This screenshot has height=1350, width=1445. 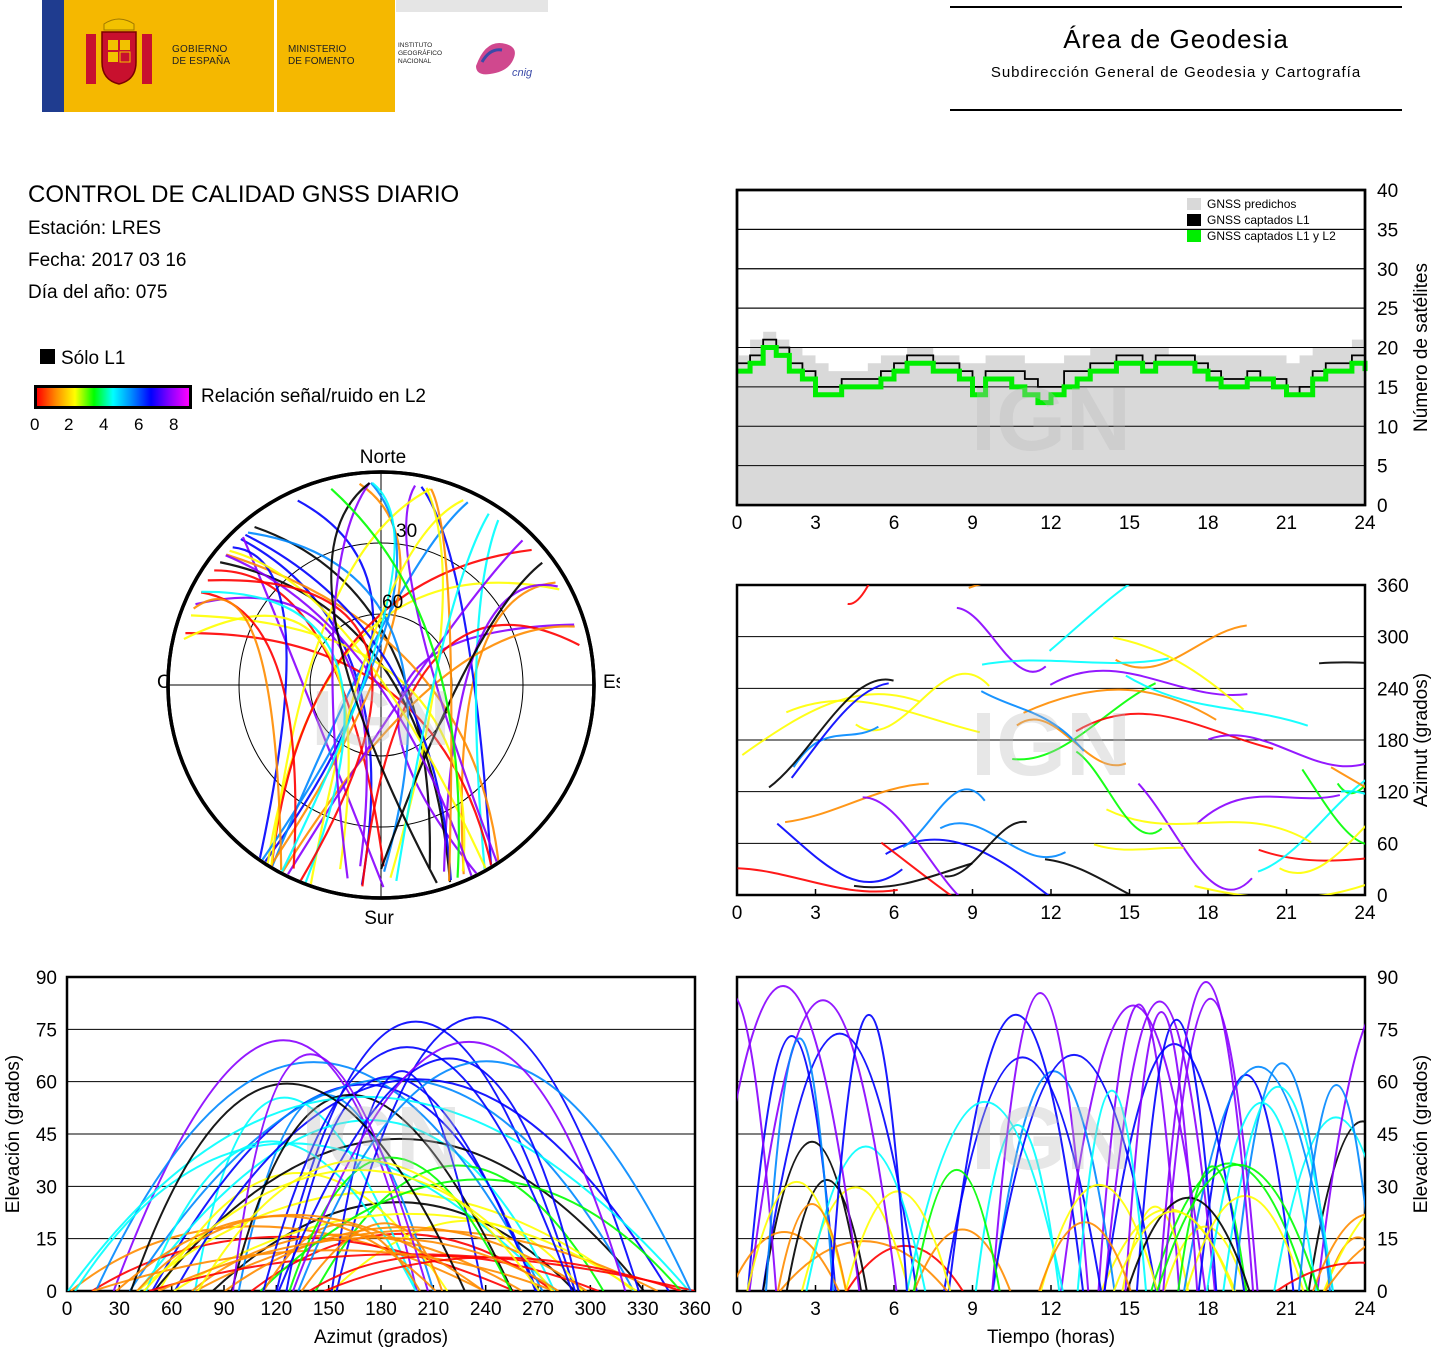 What do you see at coordinates (1393, 793) in the screenshot?
I see `y-tick-label: 120` at bounding box center [1393, 793].